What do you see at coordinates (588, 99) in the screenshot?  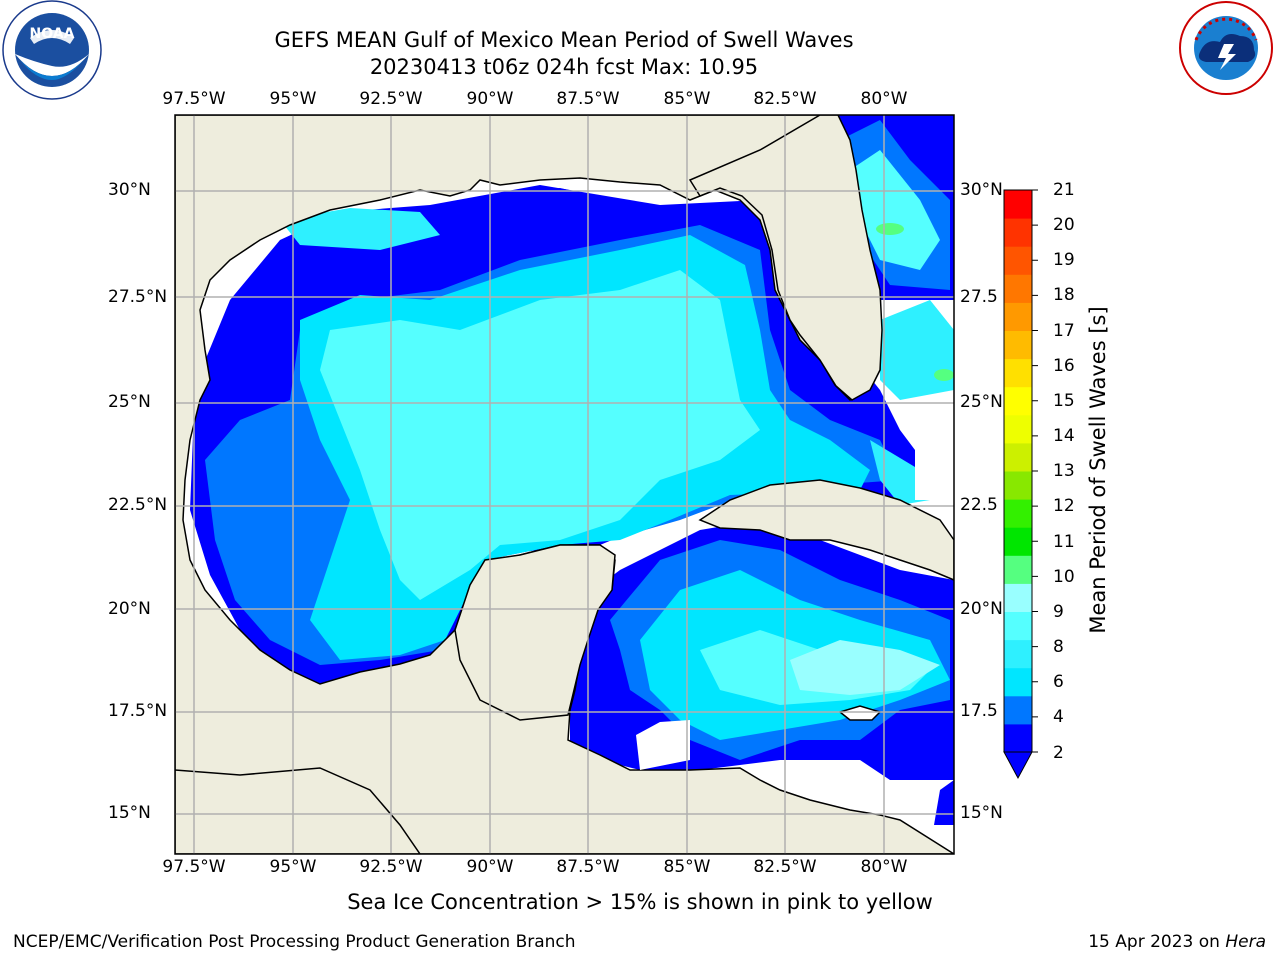 I see `lon-label-87-5w-top: 87.5°W` at bounding box center [588, 99].